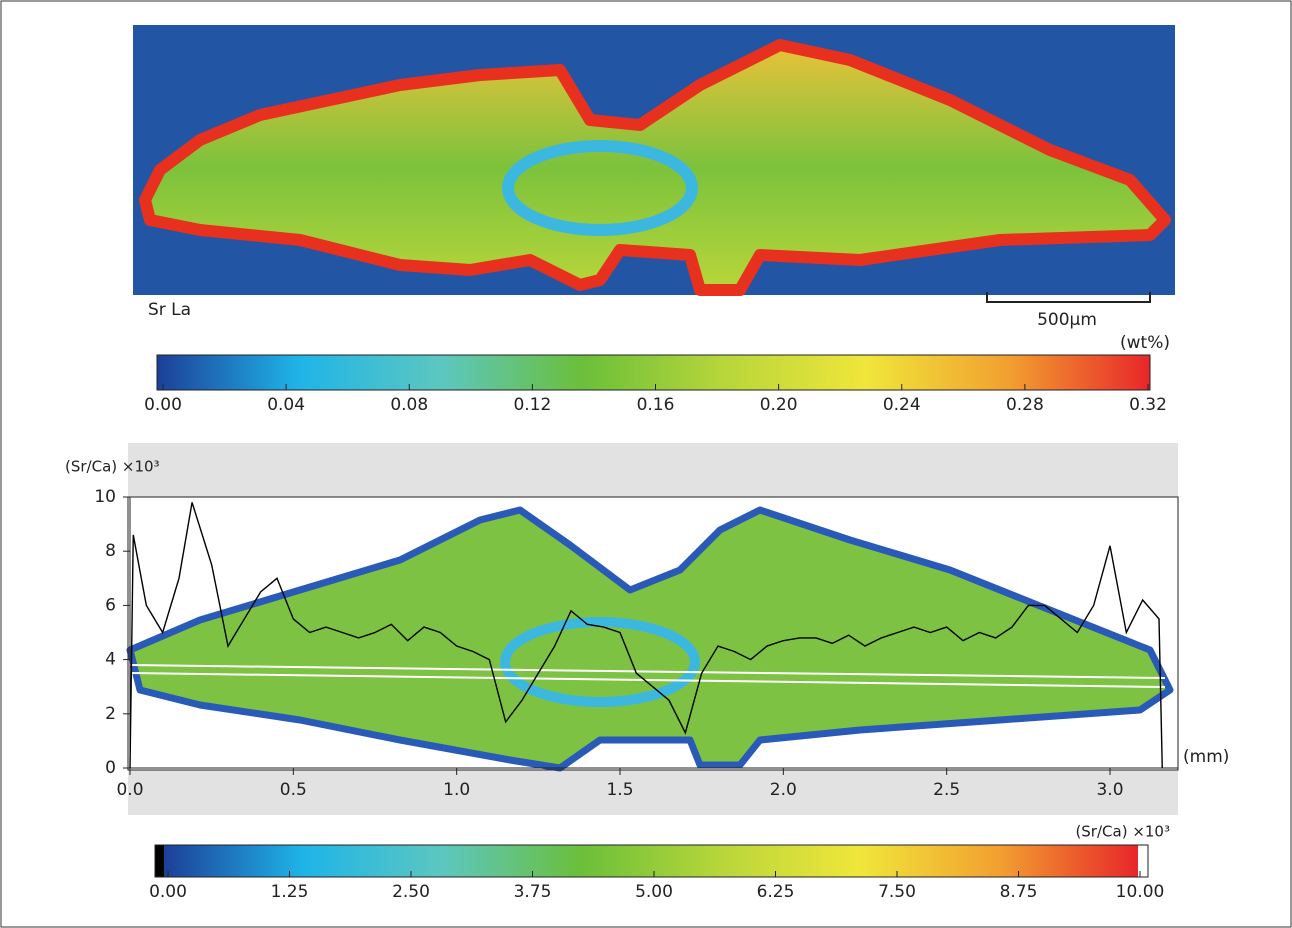 The width and height of the screenshot is (1292, 928). I want to click on x-axis-label: (mm), so click(1206, 757).